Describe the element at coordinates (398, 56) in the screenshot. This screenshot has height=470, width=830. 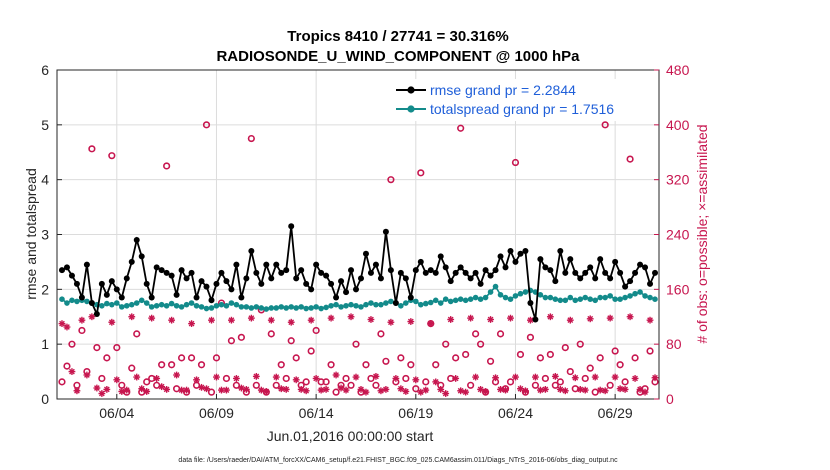
I see `chart-title-line-2: RADIOSONDE_U_WIND_COMPONENT @ 1000 hPa` at that location.